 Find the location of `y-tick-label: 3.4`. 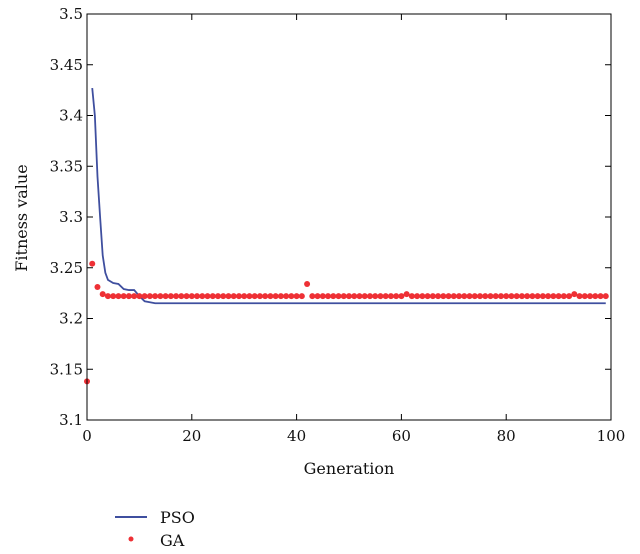

y-tick-label: 3.4 is located at coordinates (71, 116).